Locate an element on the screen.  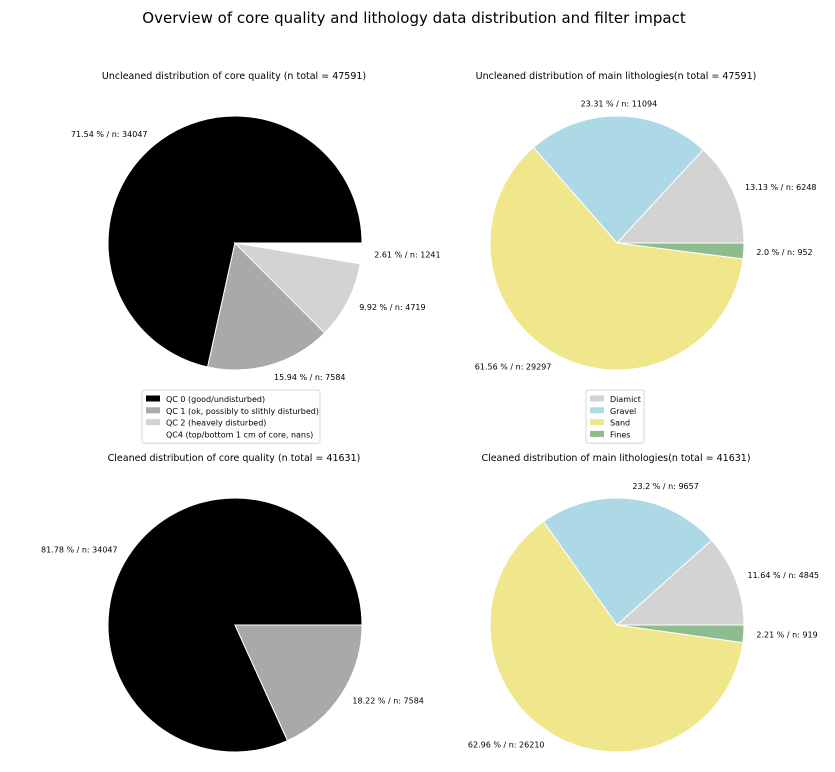
slice-label: 23.31 % / n: 11094 is located at coordinates (619, 103).